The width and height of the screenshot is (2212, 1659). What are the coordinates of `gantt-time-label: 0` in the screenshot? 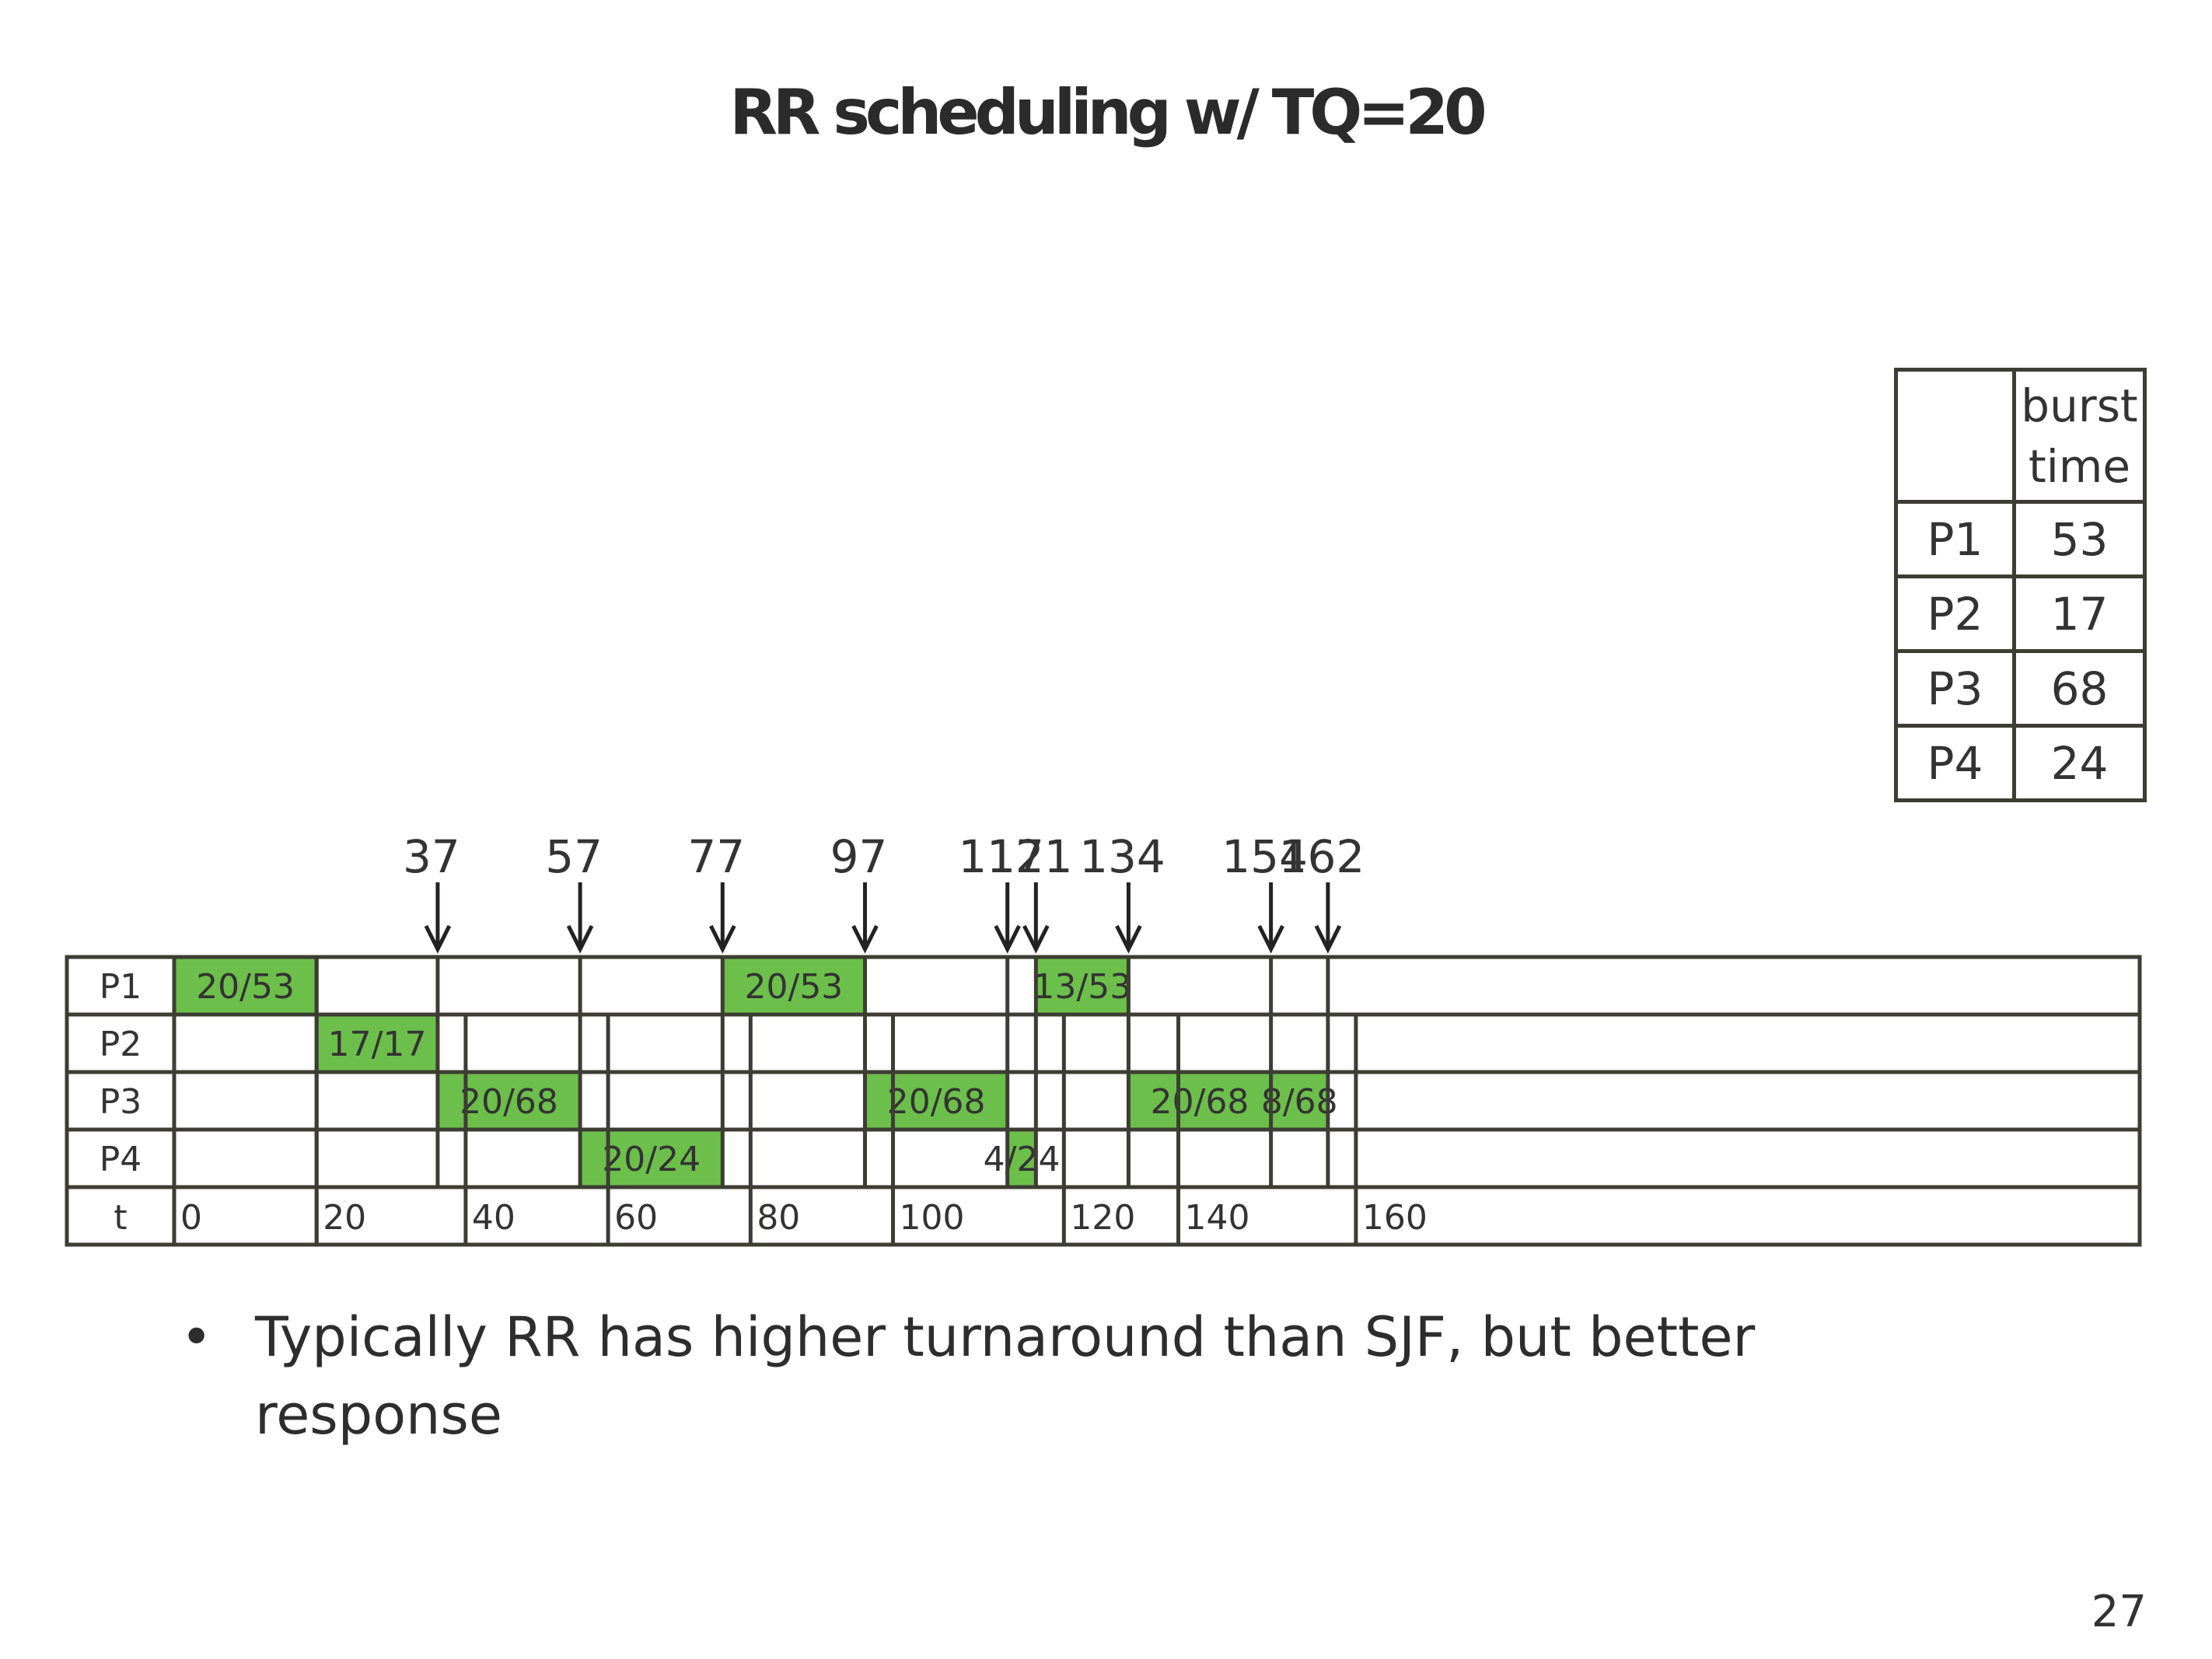 It's located at (191, 1218).